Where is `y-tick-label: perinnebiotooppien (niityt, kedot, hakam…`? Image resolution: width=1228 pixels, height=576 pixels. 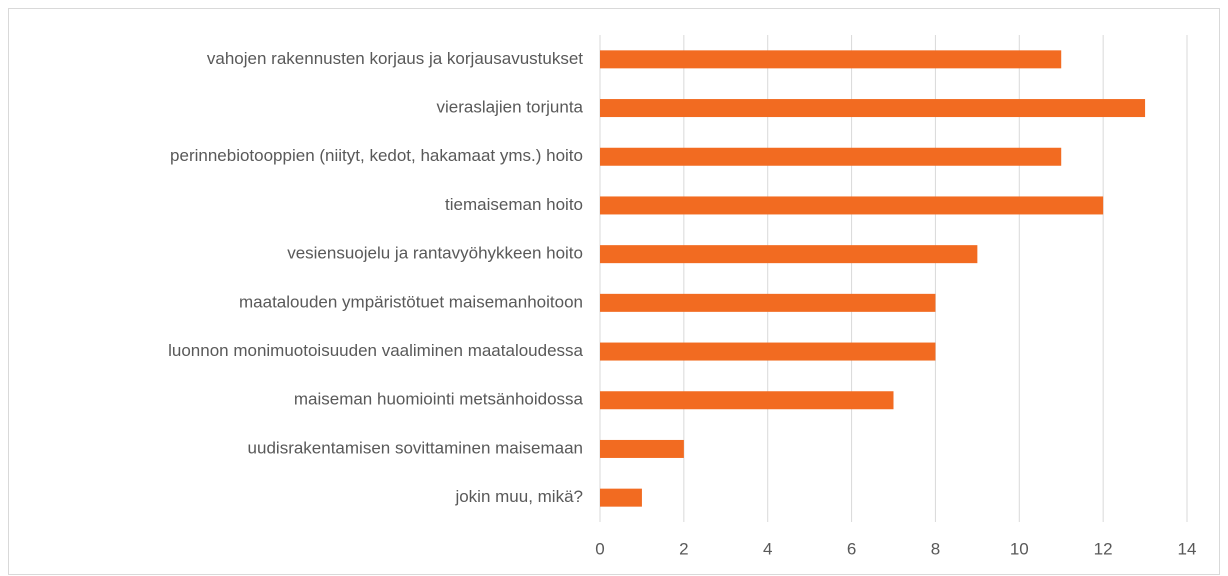 y-tick-label: perinnebiotooppien (niityt, kedot, hakam… is located at coordinates (376, 155).